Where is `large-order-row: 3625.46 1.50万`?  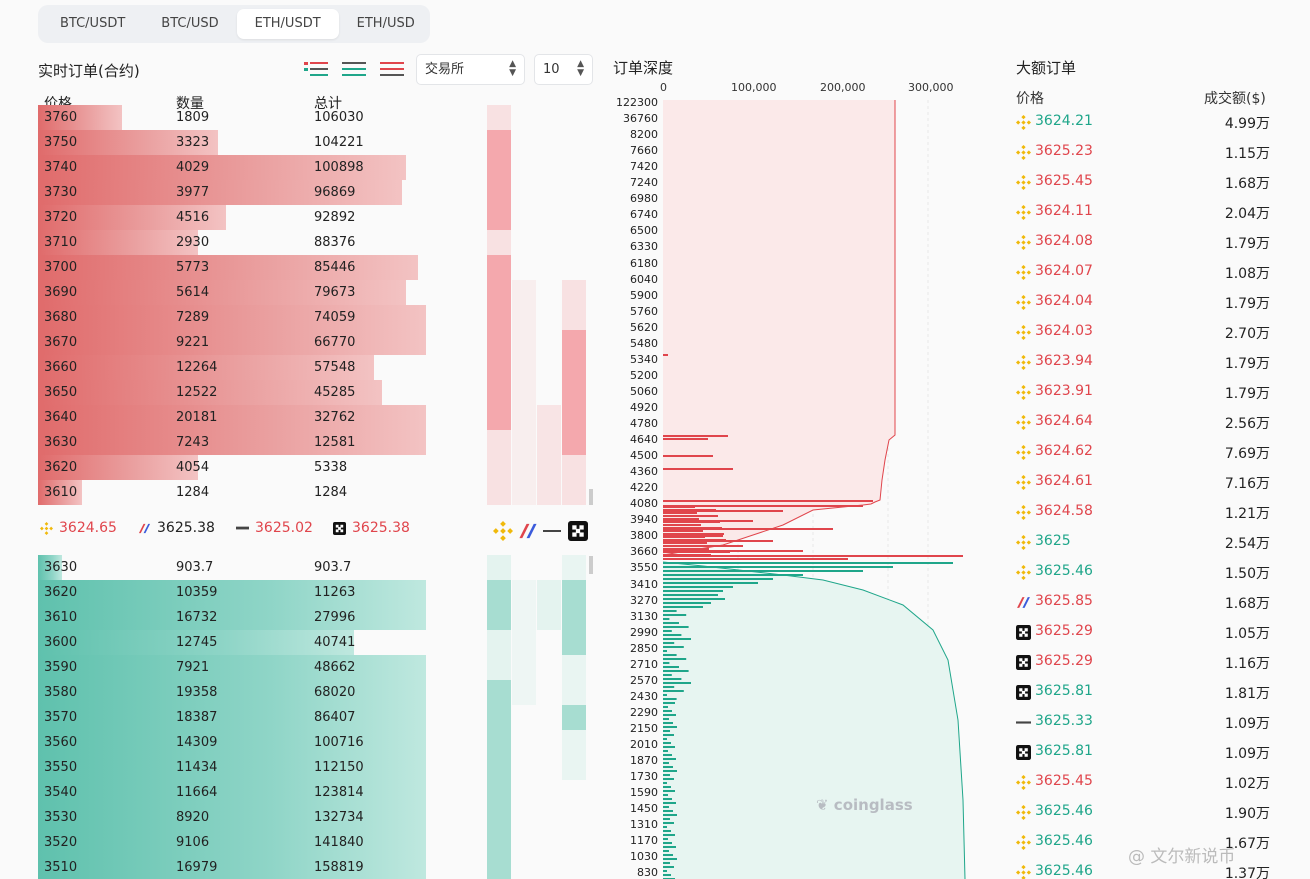
large-order-row: 3625.46 1.50万 is located at coordinates (1143, 573).